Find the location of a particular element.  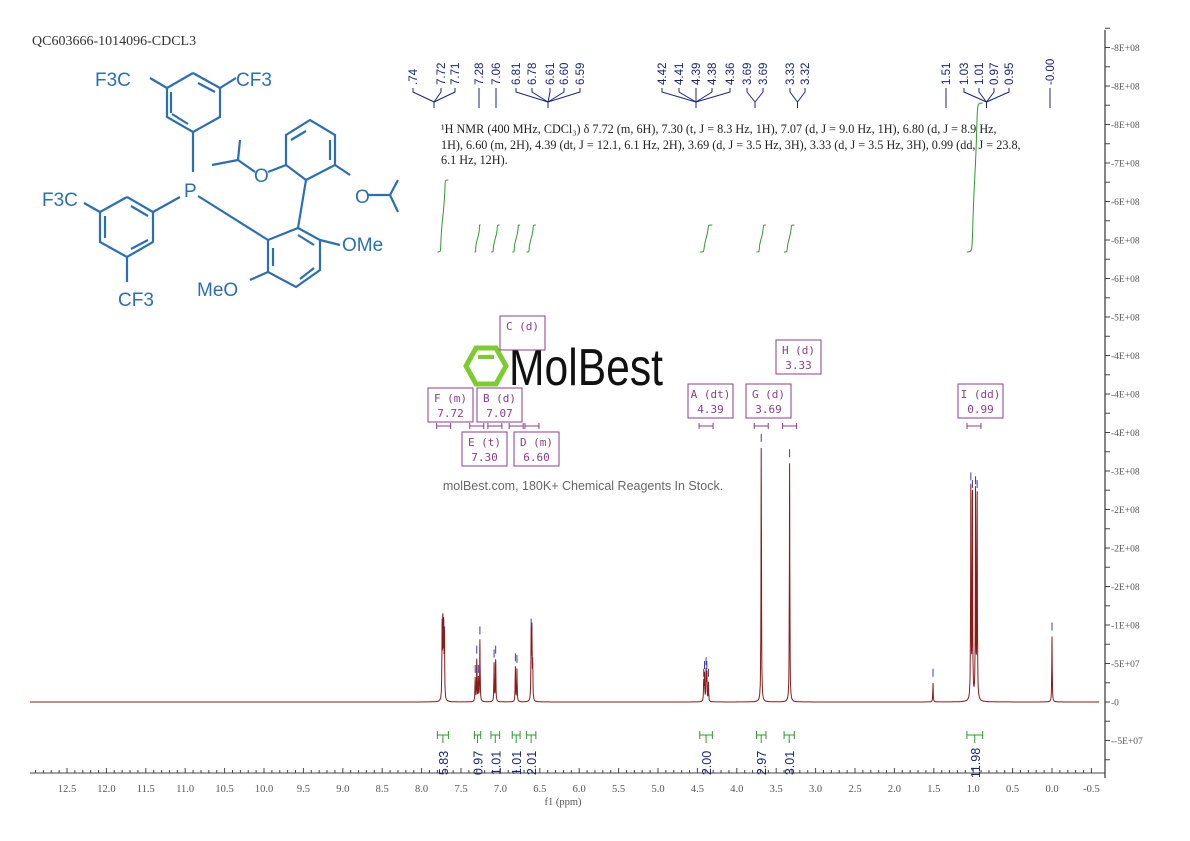

x-tick-label: 10.0 is located at coordinates (264, 789).